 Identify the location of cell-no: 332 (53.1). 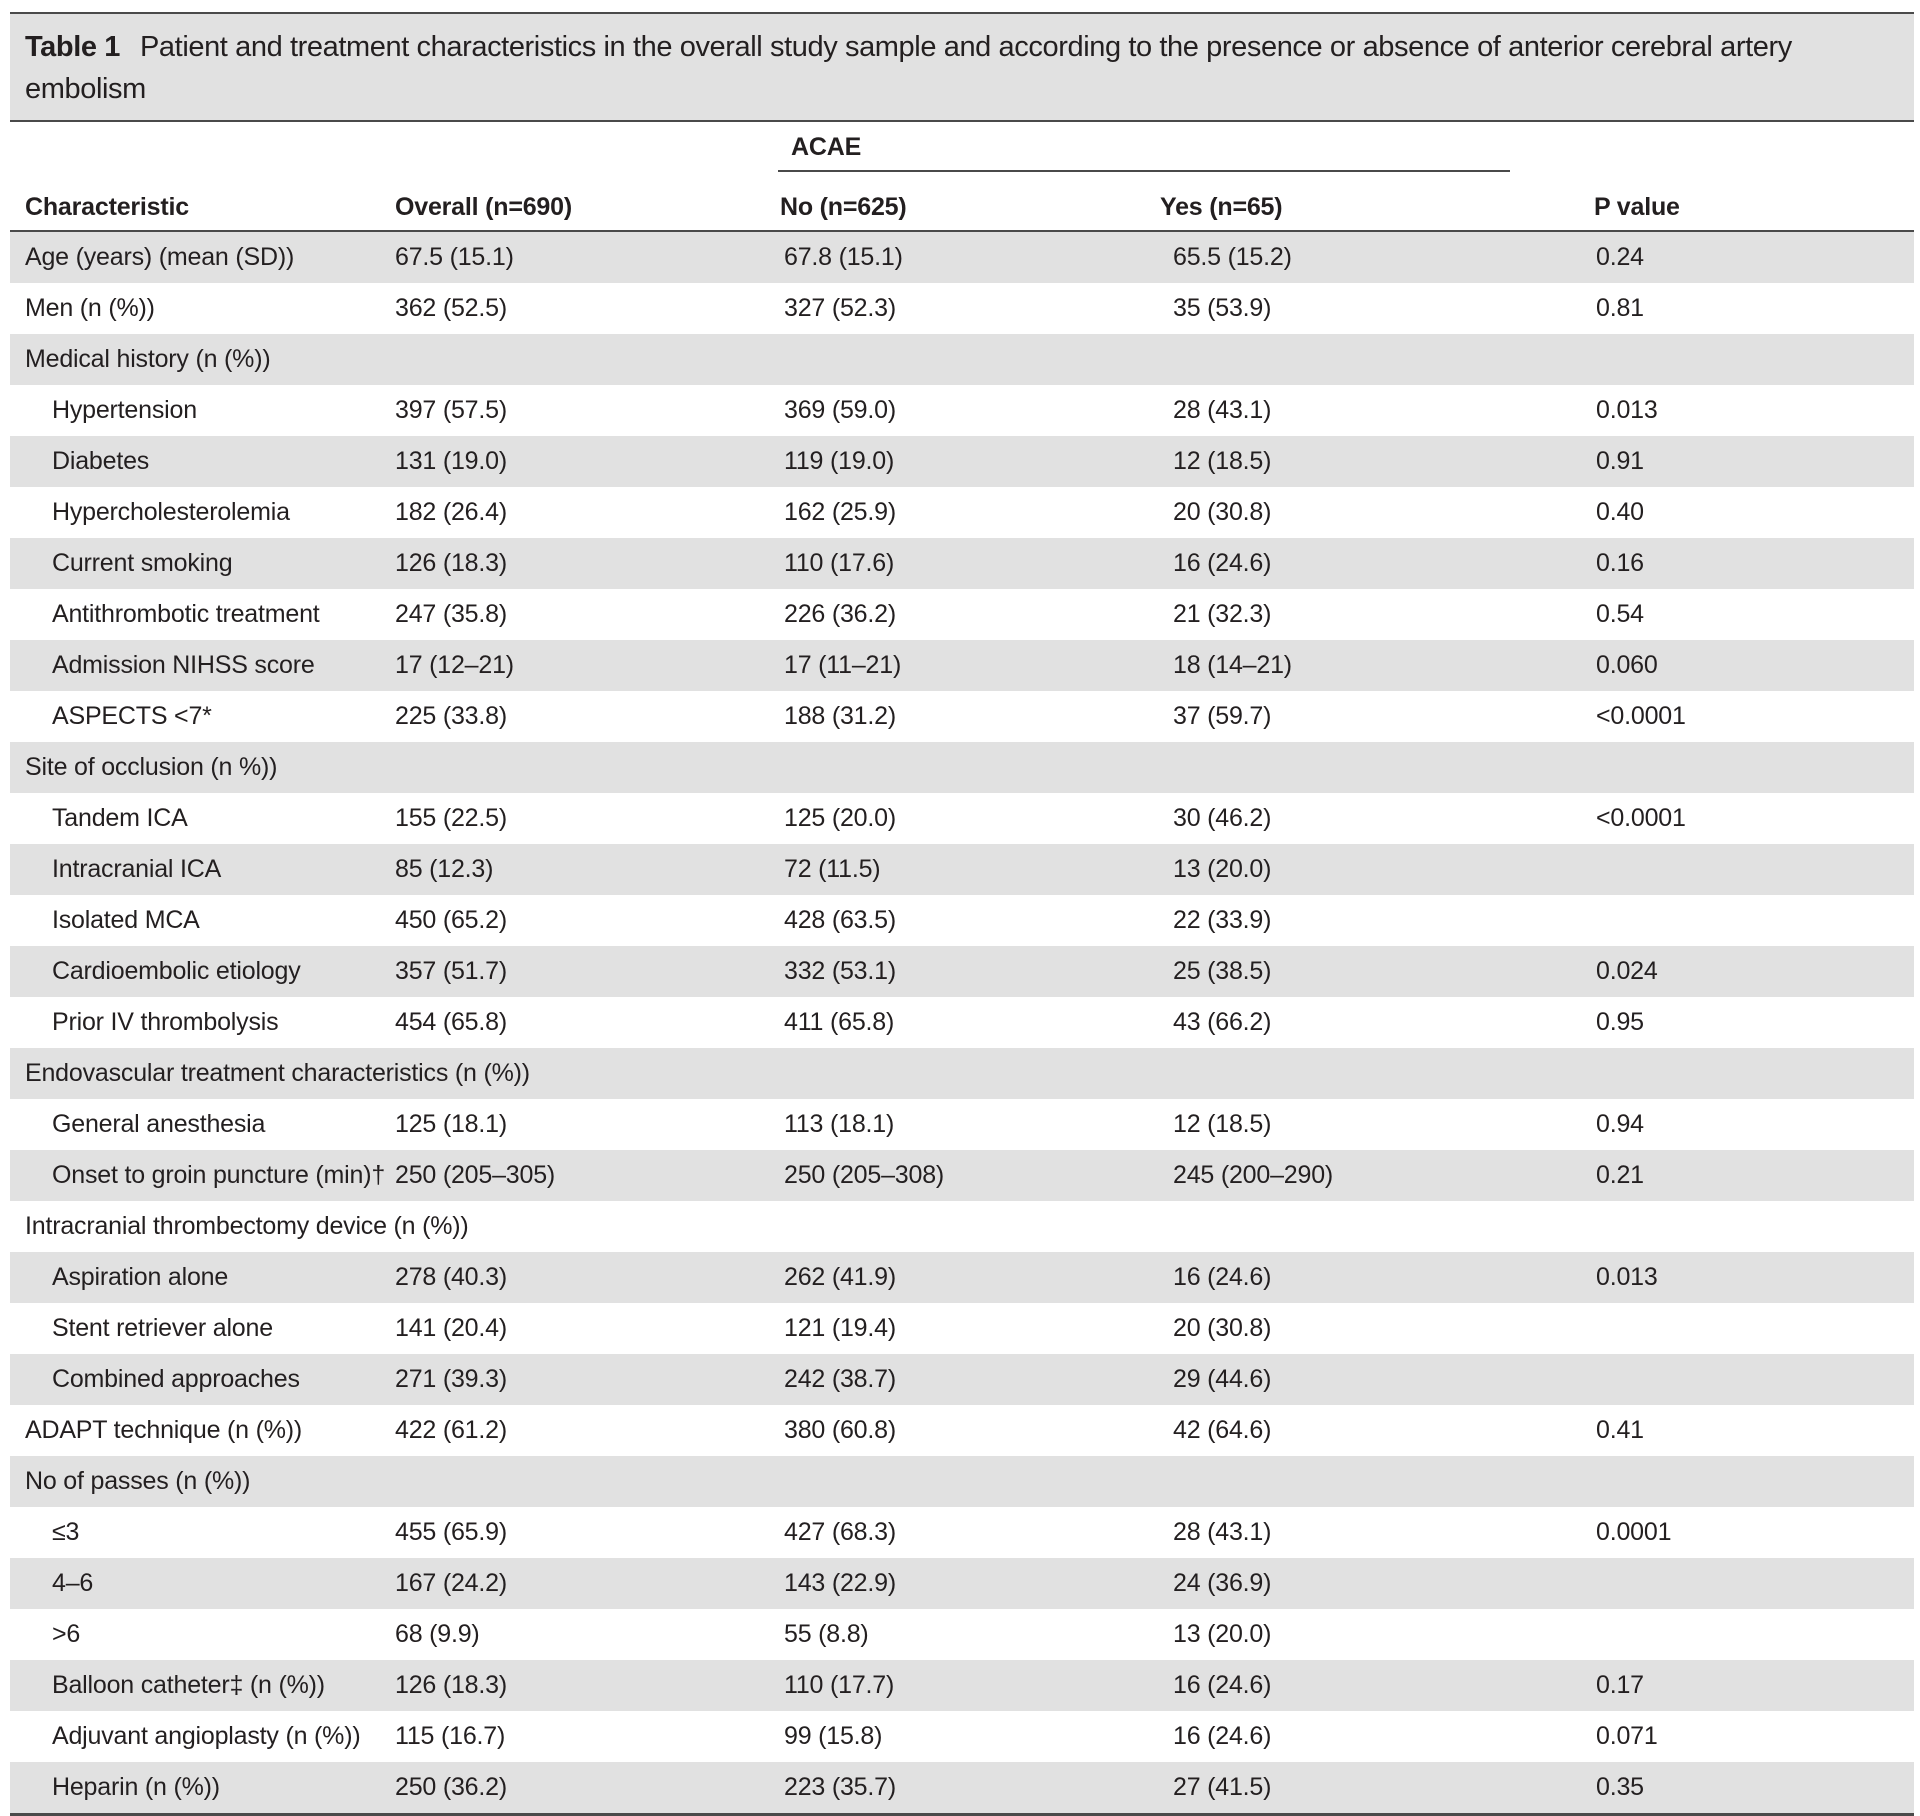
(969, 971).